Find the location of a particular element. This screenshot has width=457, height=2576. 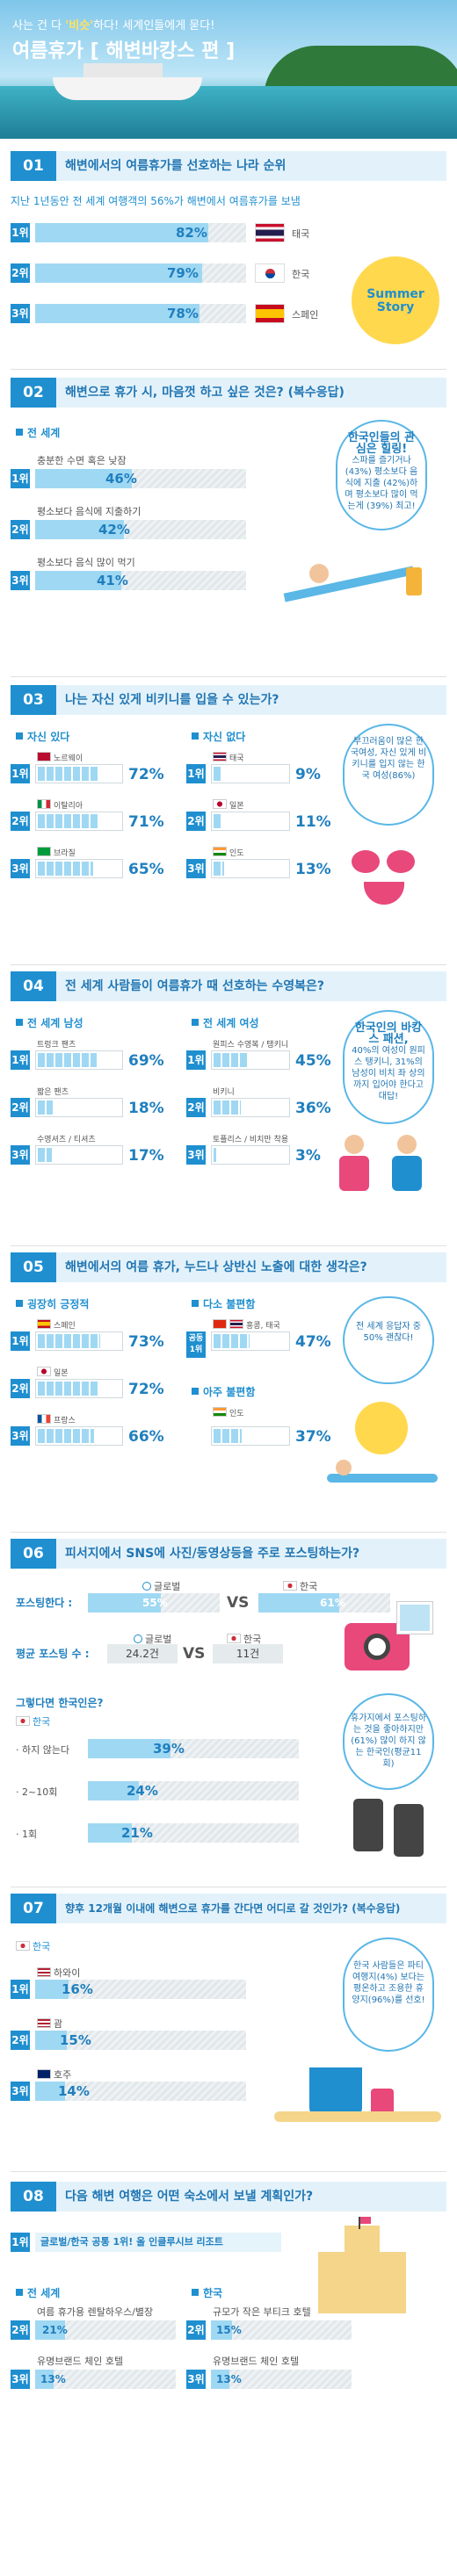

percent-value: 45% is located at coordinates (313, 1061).